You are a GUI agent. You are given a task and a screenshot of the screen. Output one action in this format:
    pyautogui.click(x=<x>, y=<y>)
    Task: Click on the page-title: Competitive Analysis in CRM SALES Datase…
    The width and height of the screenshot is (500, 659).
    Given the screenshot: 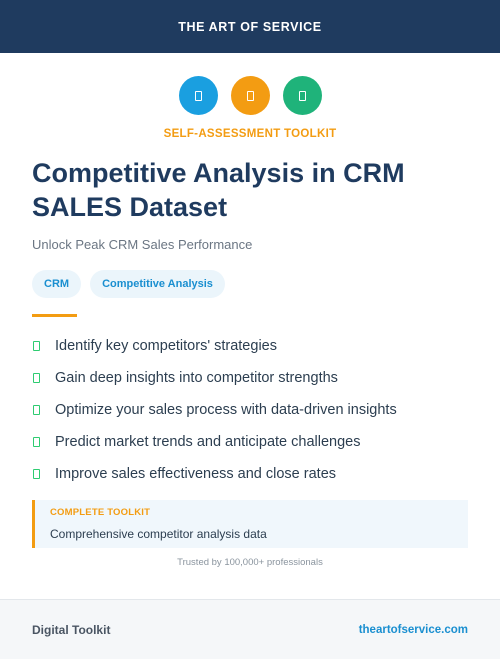 What is the action you would take?
    pyautogui.click(x=218, y=190)
    